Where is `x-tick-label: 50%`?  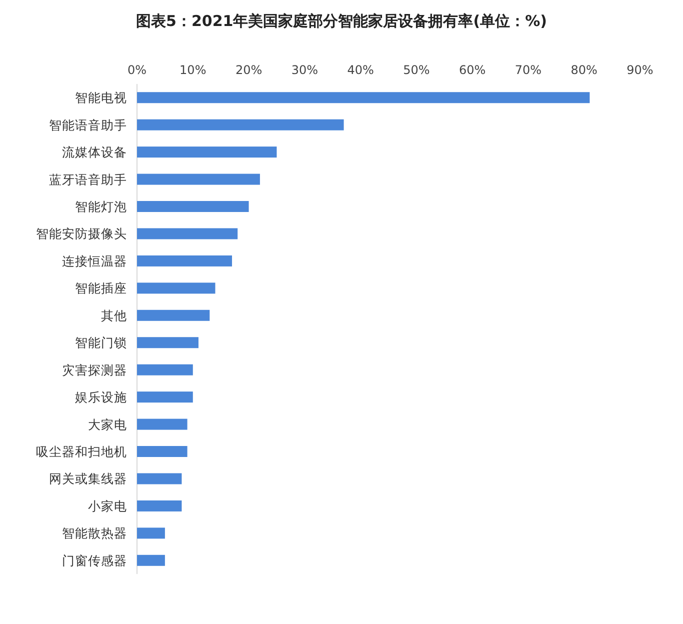
x-tick-label: 50% is located at coordinates (416, 70).